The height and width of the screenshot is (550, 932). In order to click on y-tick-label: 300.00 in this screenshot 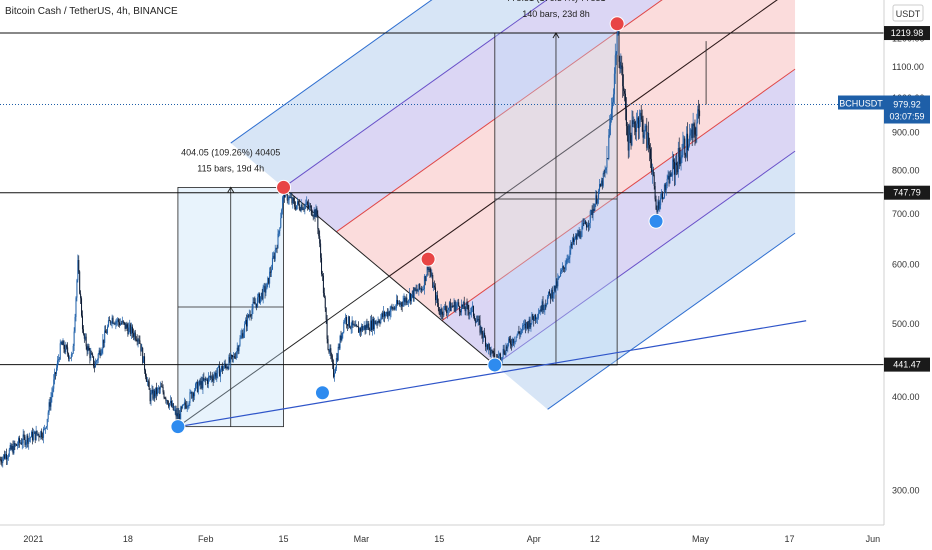, I will do `click(906, 491)`.